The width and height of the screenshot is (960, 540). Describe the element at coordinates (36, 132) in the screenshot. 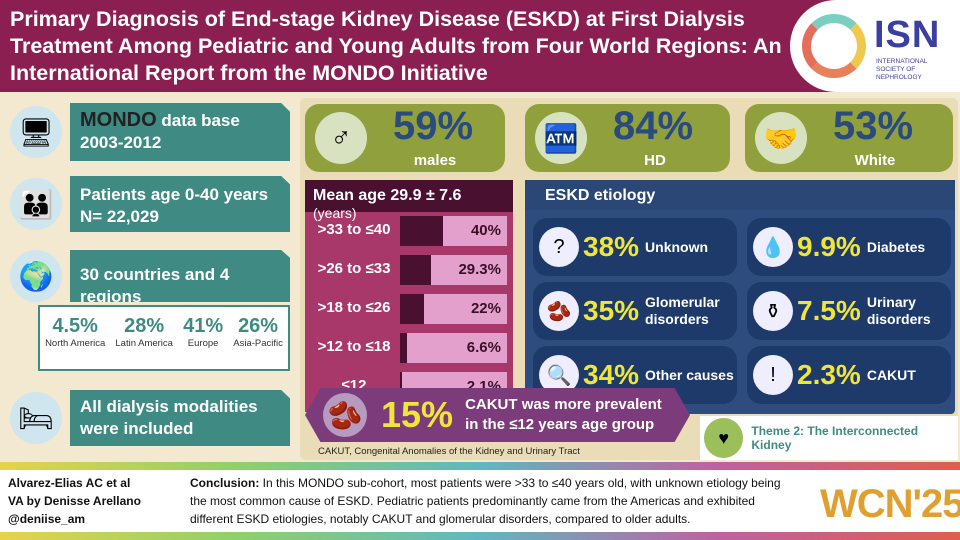

I see `database-icon: 🖥` at that location.